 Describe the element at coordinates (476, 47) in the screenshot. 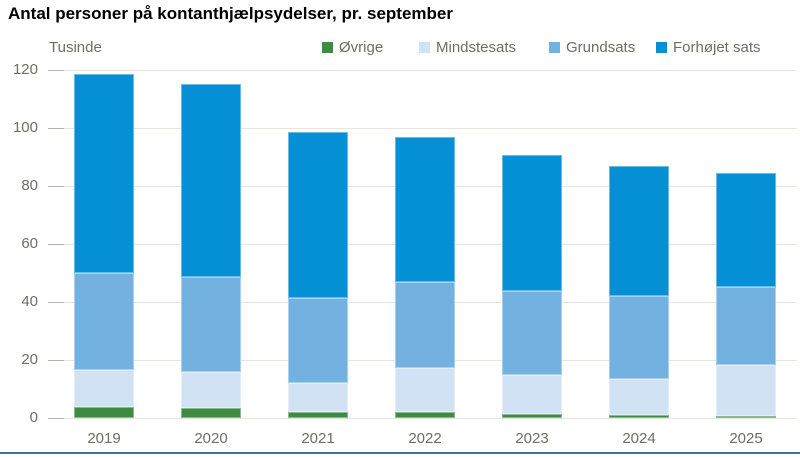

I see `legend-label-mindstesats: Mindstesats` at that location.